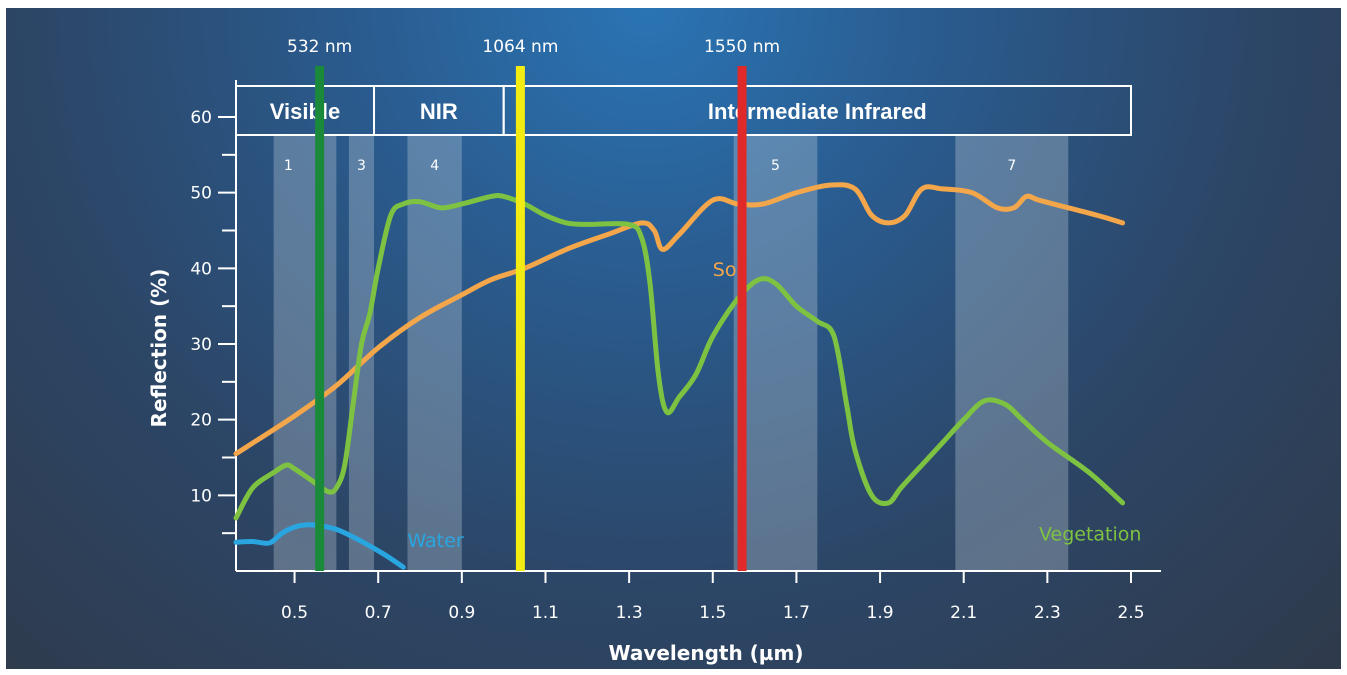 This screenshot has width=1347, height=675. What do you see at coordinates (712, 613) in the screenshot?
I see `x-tick-label-1.5: 1.5` at bounding box center [712, 613].